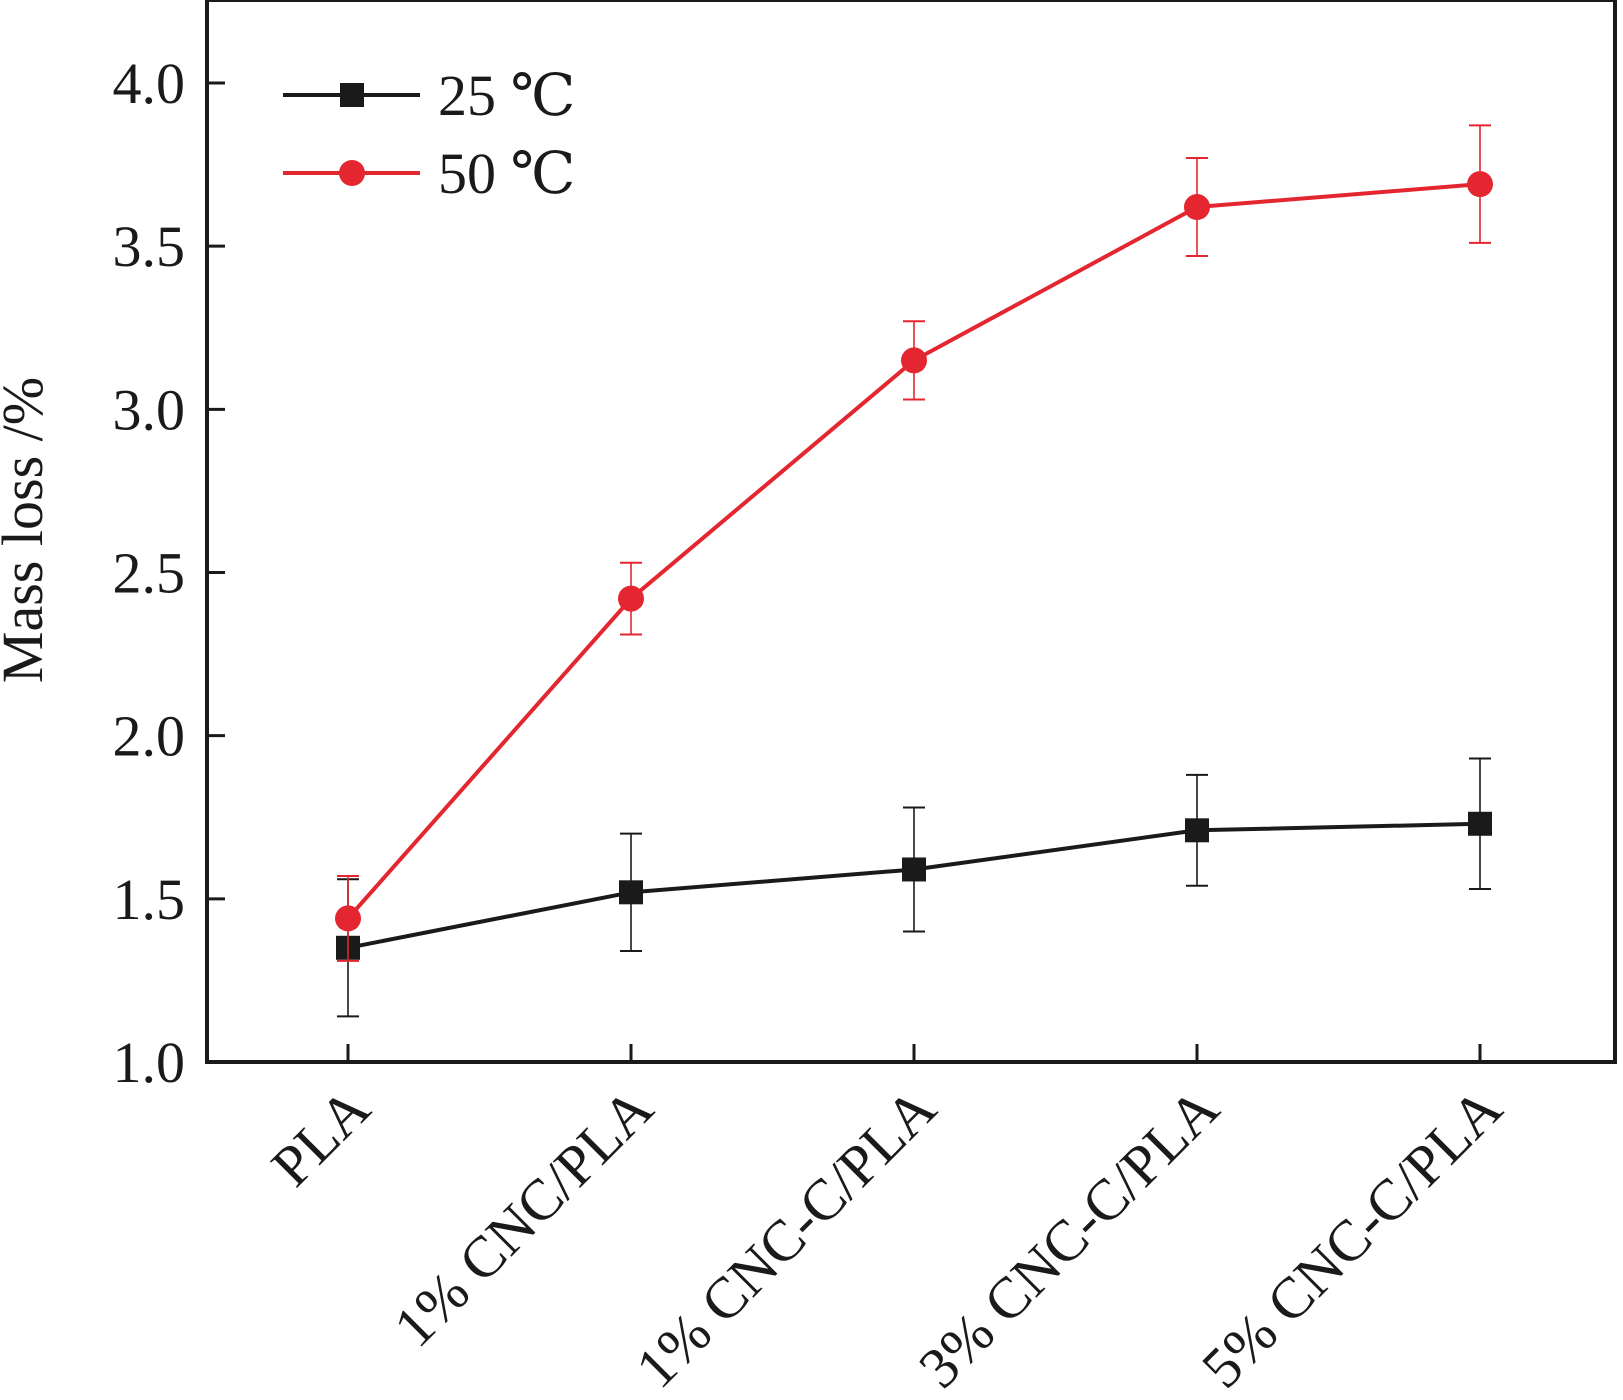 Image resolution: width=1623 pixels, height=1400 pixels. Describe the element at coordinates (352, 95) in the screenshot. I see `legend-marker-square` at that location.